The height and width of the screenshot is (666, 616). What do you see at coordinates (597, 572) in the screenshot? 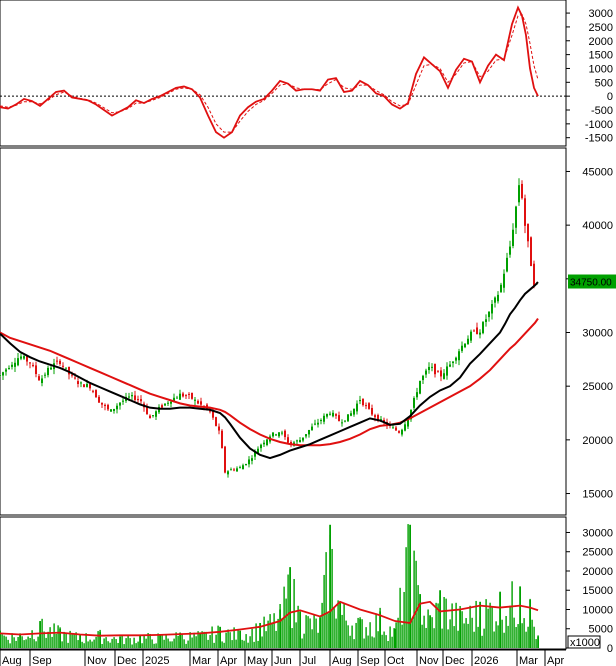
I see `volume-tick-label: 20000` at bounding box center [597, 572].